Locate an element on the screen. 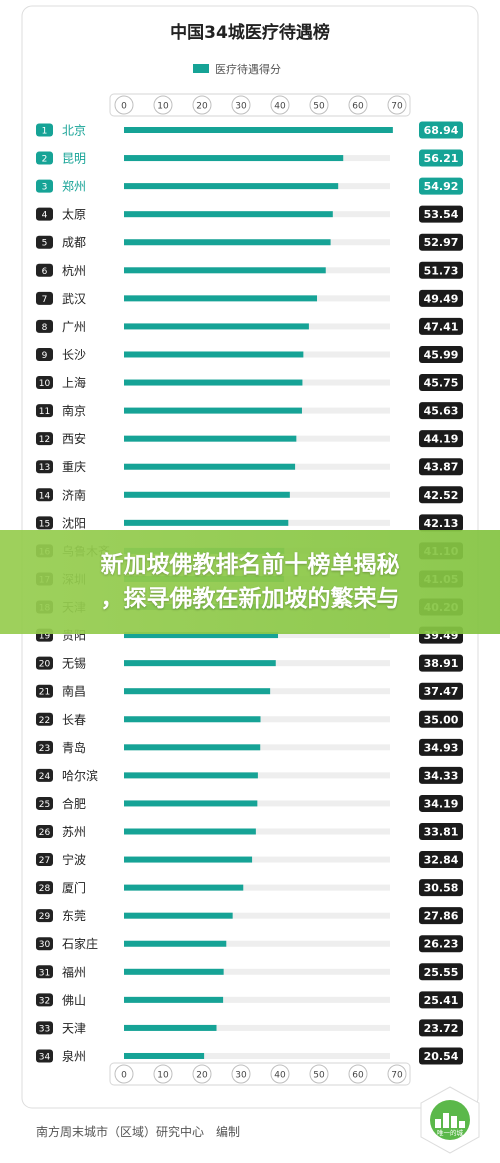 The width and height of the screenshot is (500, 1163). bottom-axis-tick-label: 40 is located at coordinates (280, 1076).